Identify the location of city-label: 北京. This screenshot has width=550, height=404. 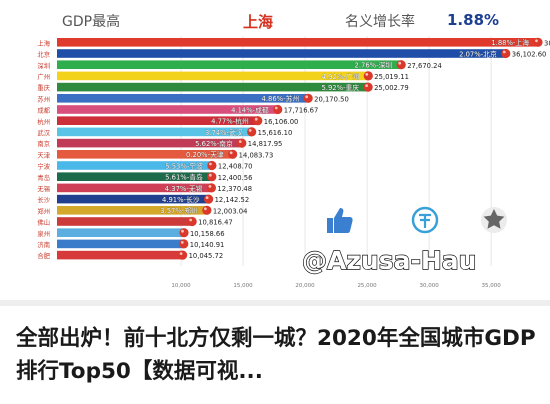
(43, 54).